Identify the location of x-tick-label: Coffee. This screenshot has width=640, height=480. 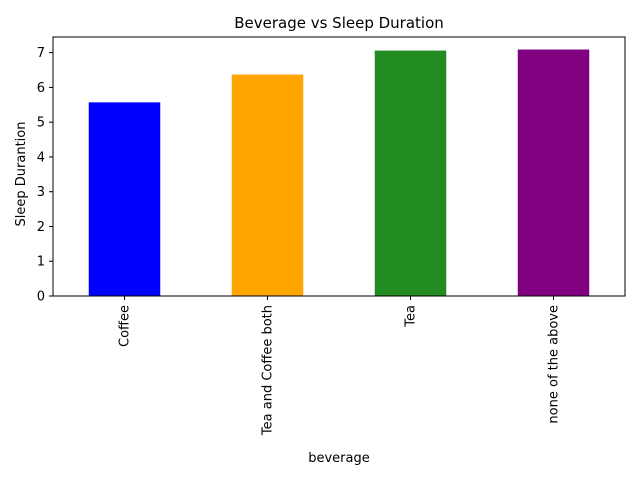
(125, 326).